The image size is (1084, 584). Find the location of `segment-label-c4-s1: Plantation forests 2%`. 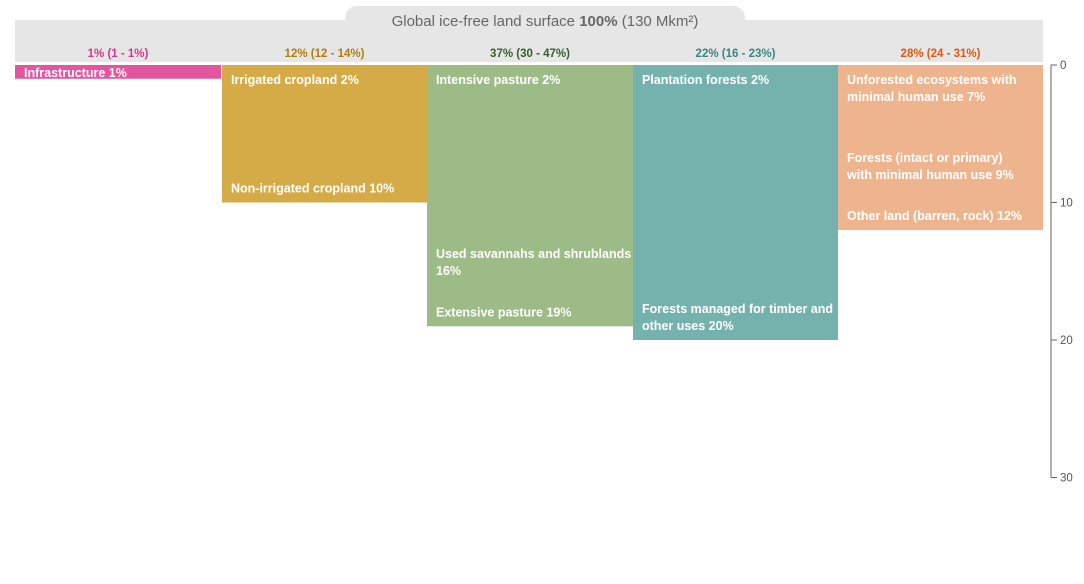

segment-label-c4-s1: Plantation forests 2% is located at coordinates (705, 80).